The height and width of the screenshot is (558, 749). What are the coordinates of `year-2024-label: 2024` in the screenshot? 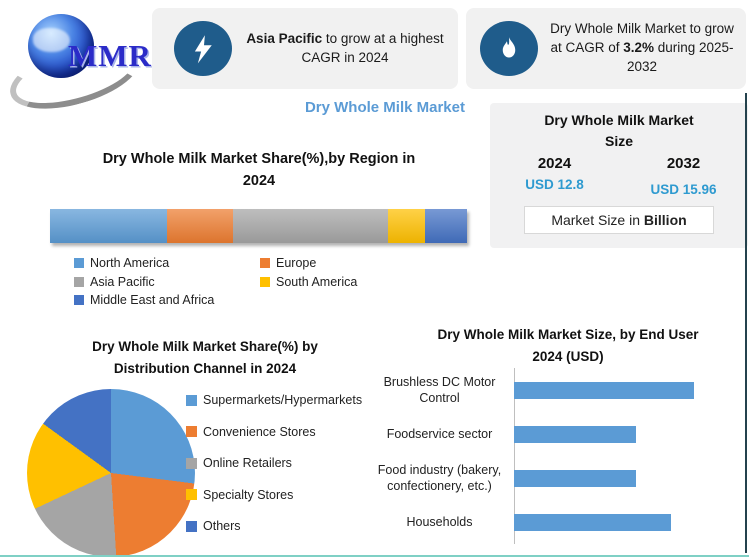 It's located at (554, 163).